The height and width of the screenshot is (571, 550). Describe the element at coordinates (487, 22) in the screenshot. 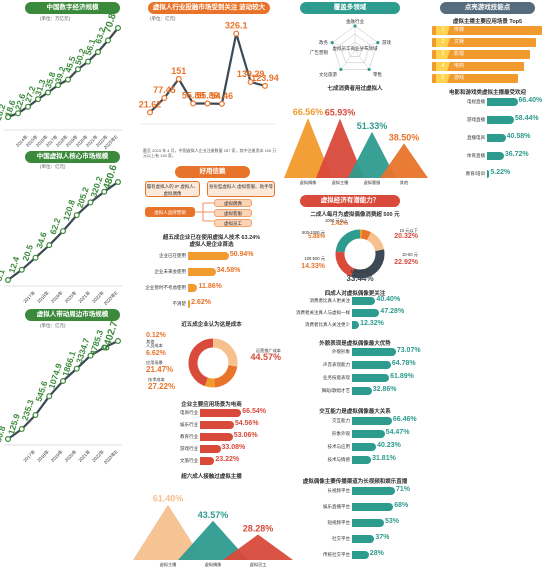

I see `games-title: 虚拟主播主要应用场景 Top5` at that location.